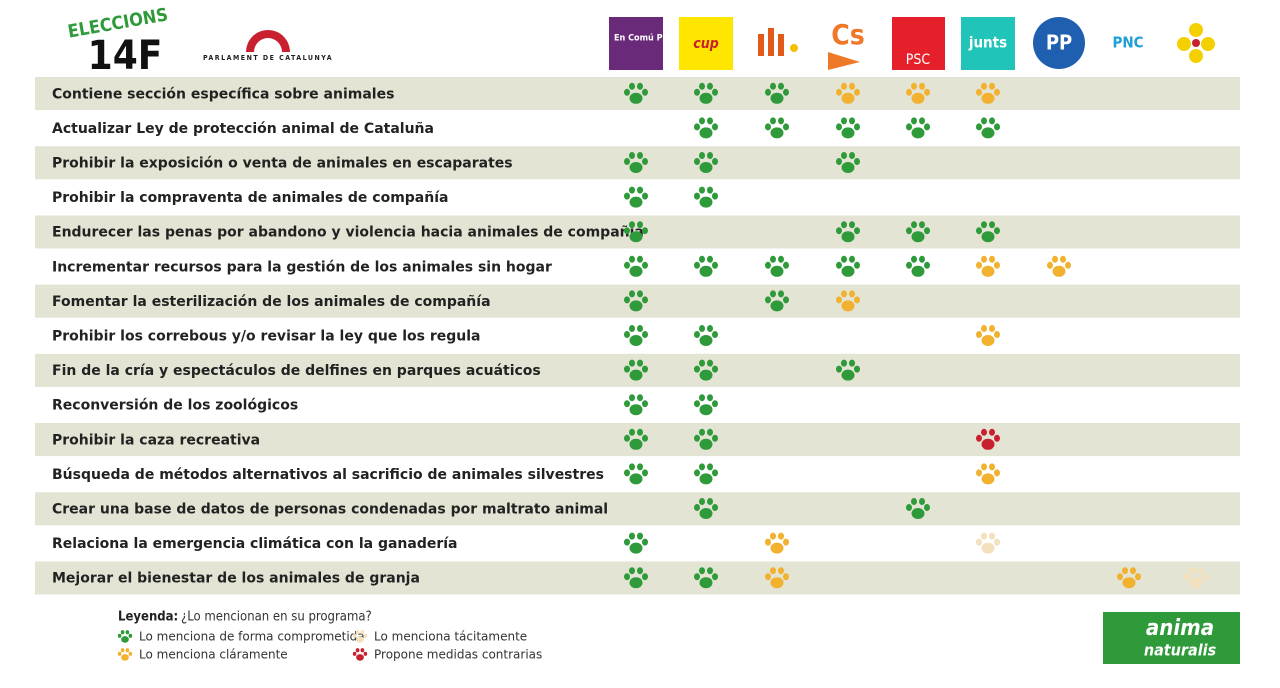 The image size is (1280, 688). Describe the element at coordinates (1171, 638) in the screenshot. I see `brand-logo: anima naturalis` at that location.